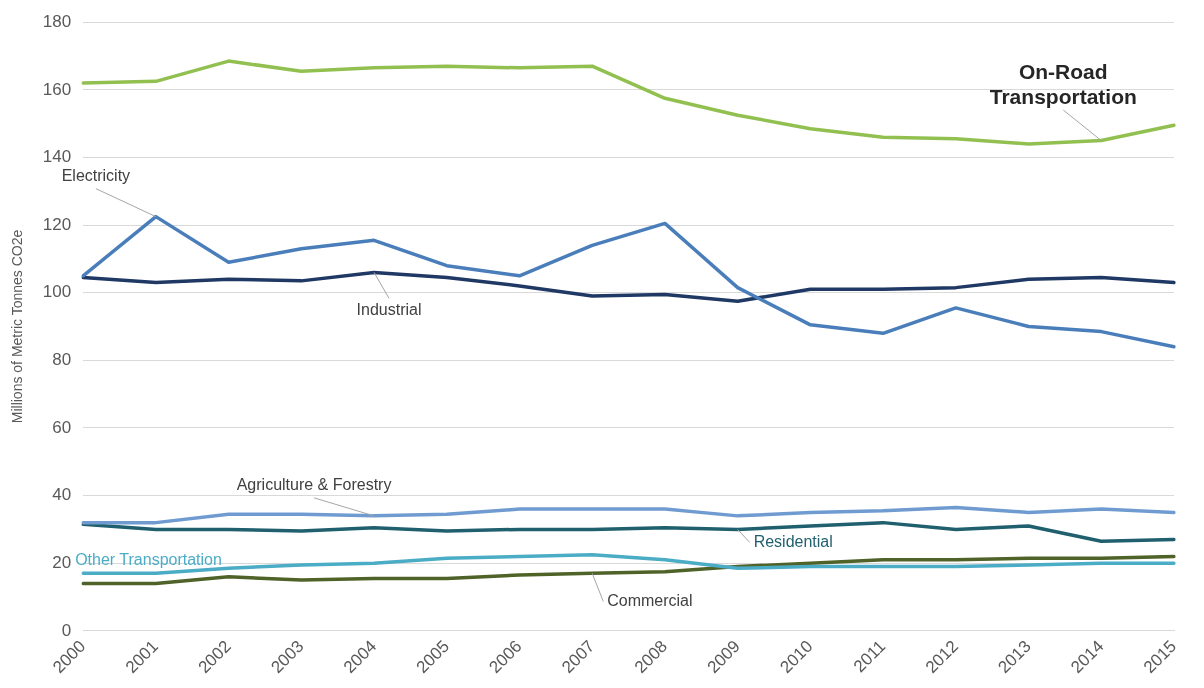 This screenshot has width=1204, height=688. I want to click on y-tick-label: 40, so click(62, 495).